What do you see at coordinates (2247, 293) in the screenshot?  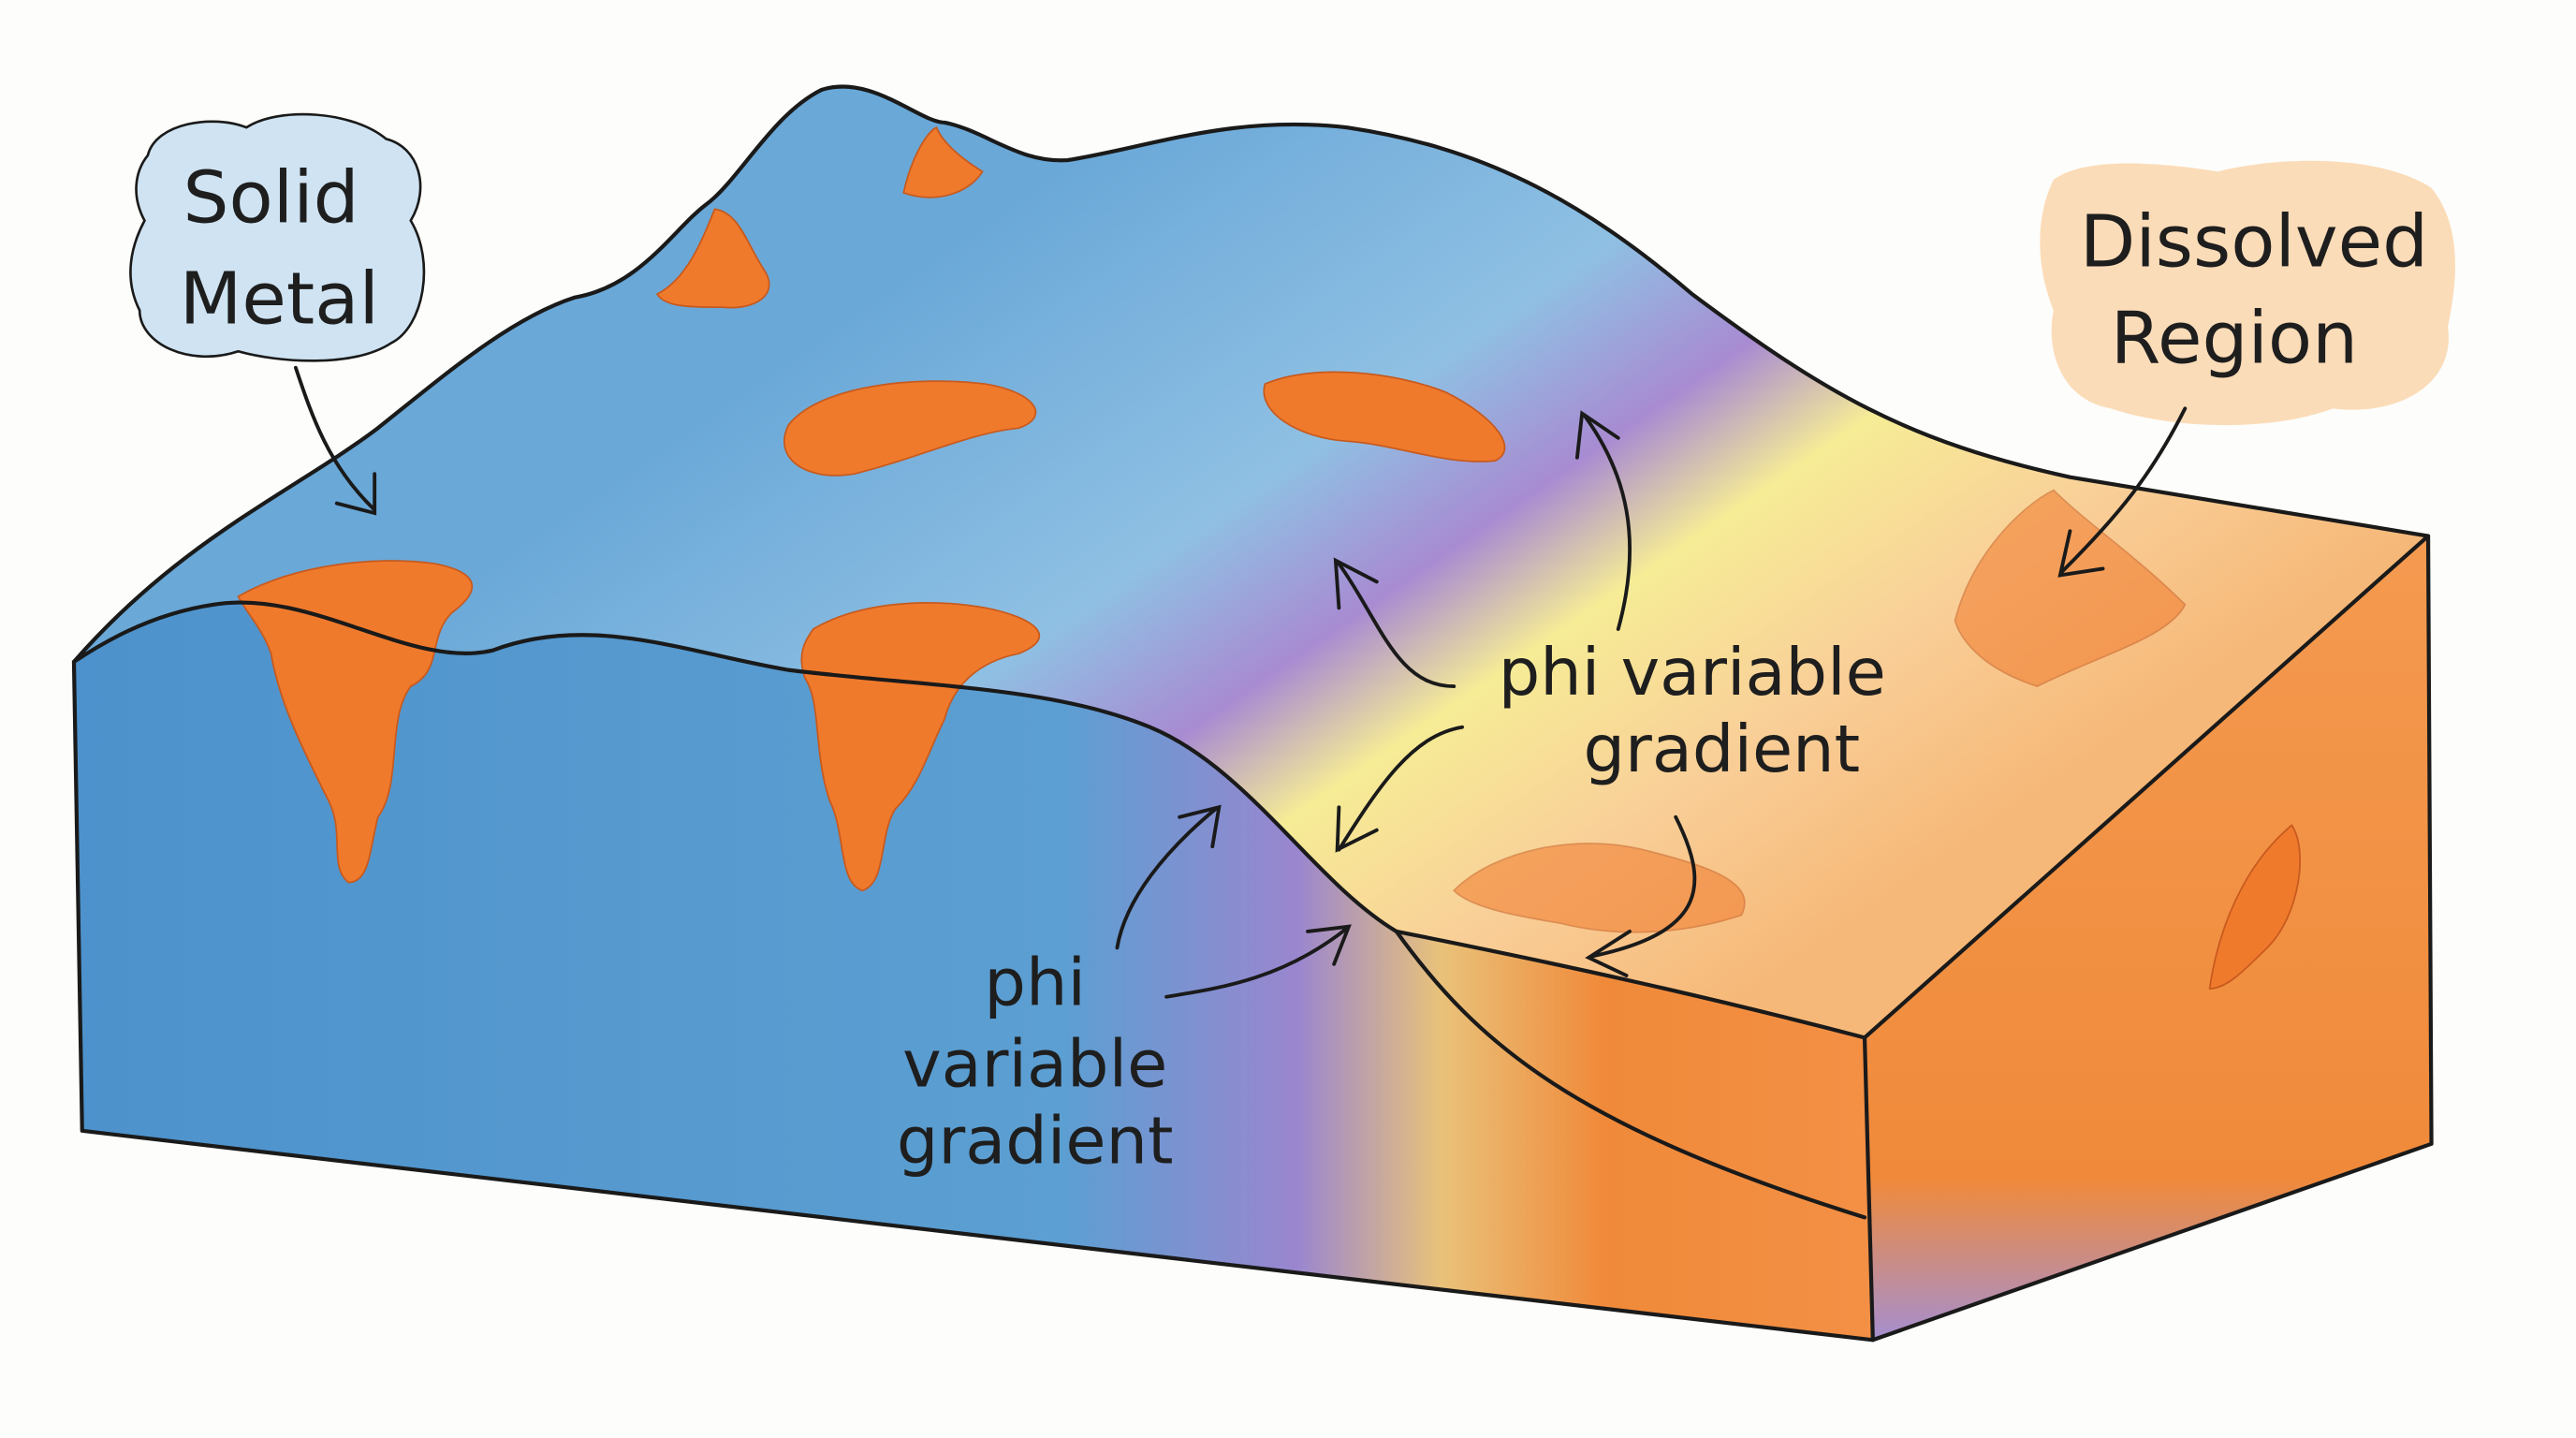 I see `dissolved-region-bubble` at bounding box center [2247, 293].